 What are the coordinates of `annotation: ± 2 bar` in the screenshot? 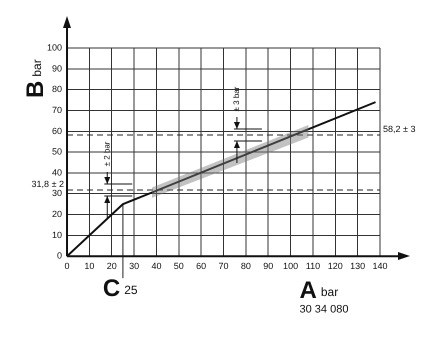 It's located at (107, 153).